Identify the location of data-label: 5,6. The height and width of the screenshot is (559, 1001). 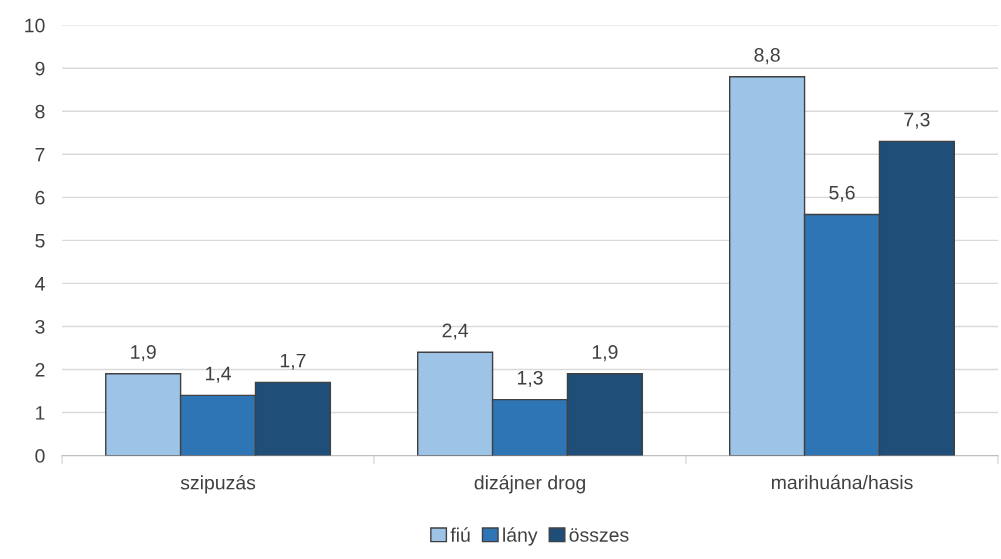
(842, 193).